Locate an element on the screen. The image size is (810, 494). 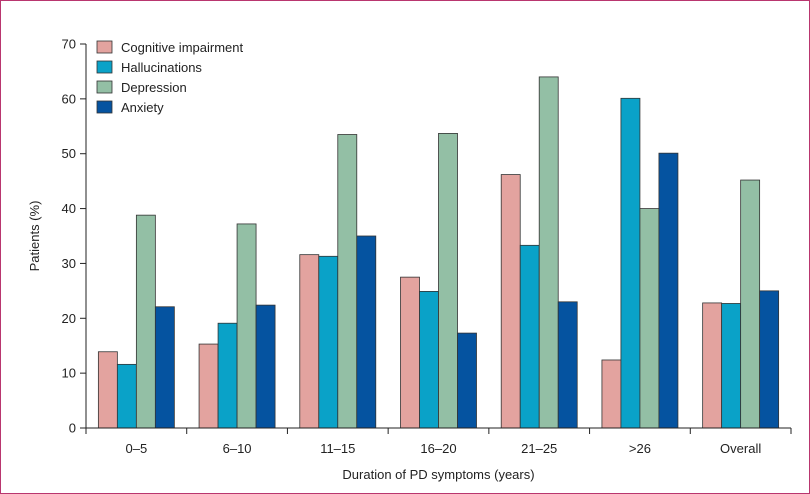
x-tick-label: 16–20 is located at coordinates (438, 448).